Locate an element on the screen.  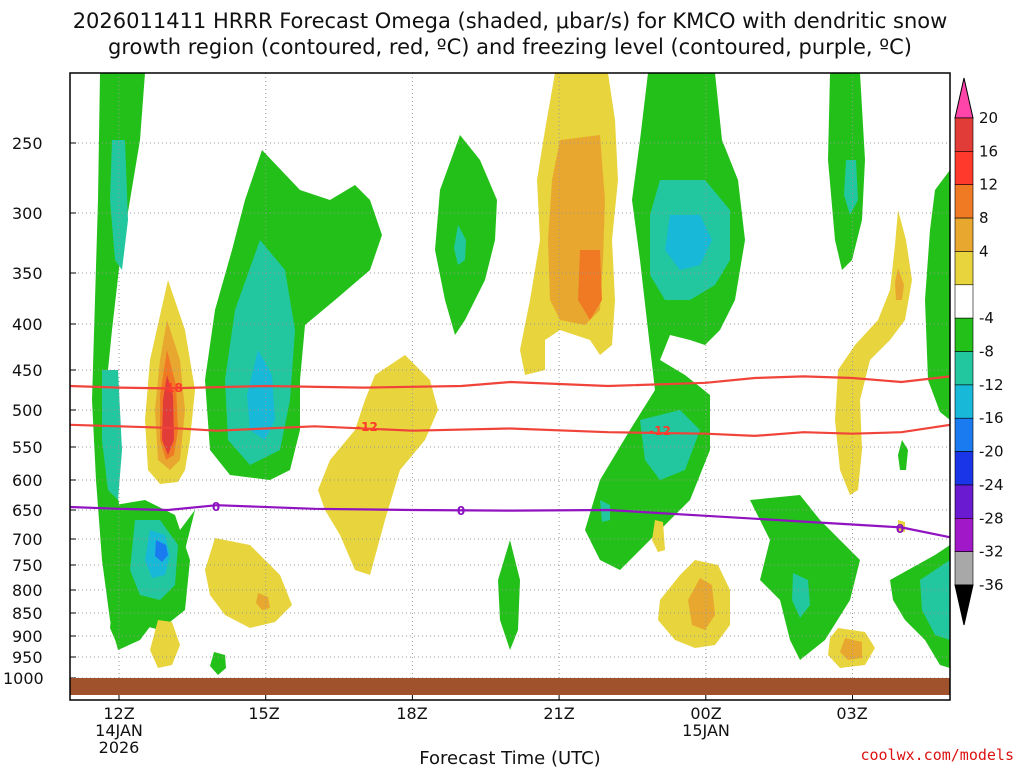
x-tick-label: 18Z is located at coordinates (411, 713).